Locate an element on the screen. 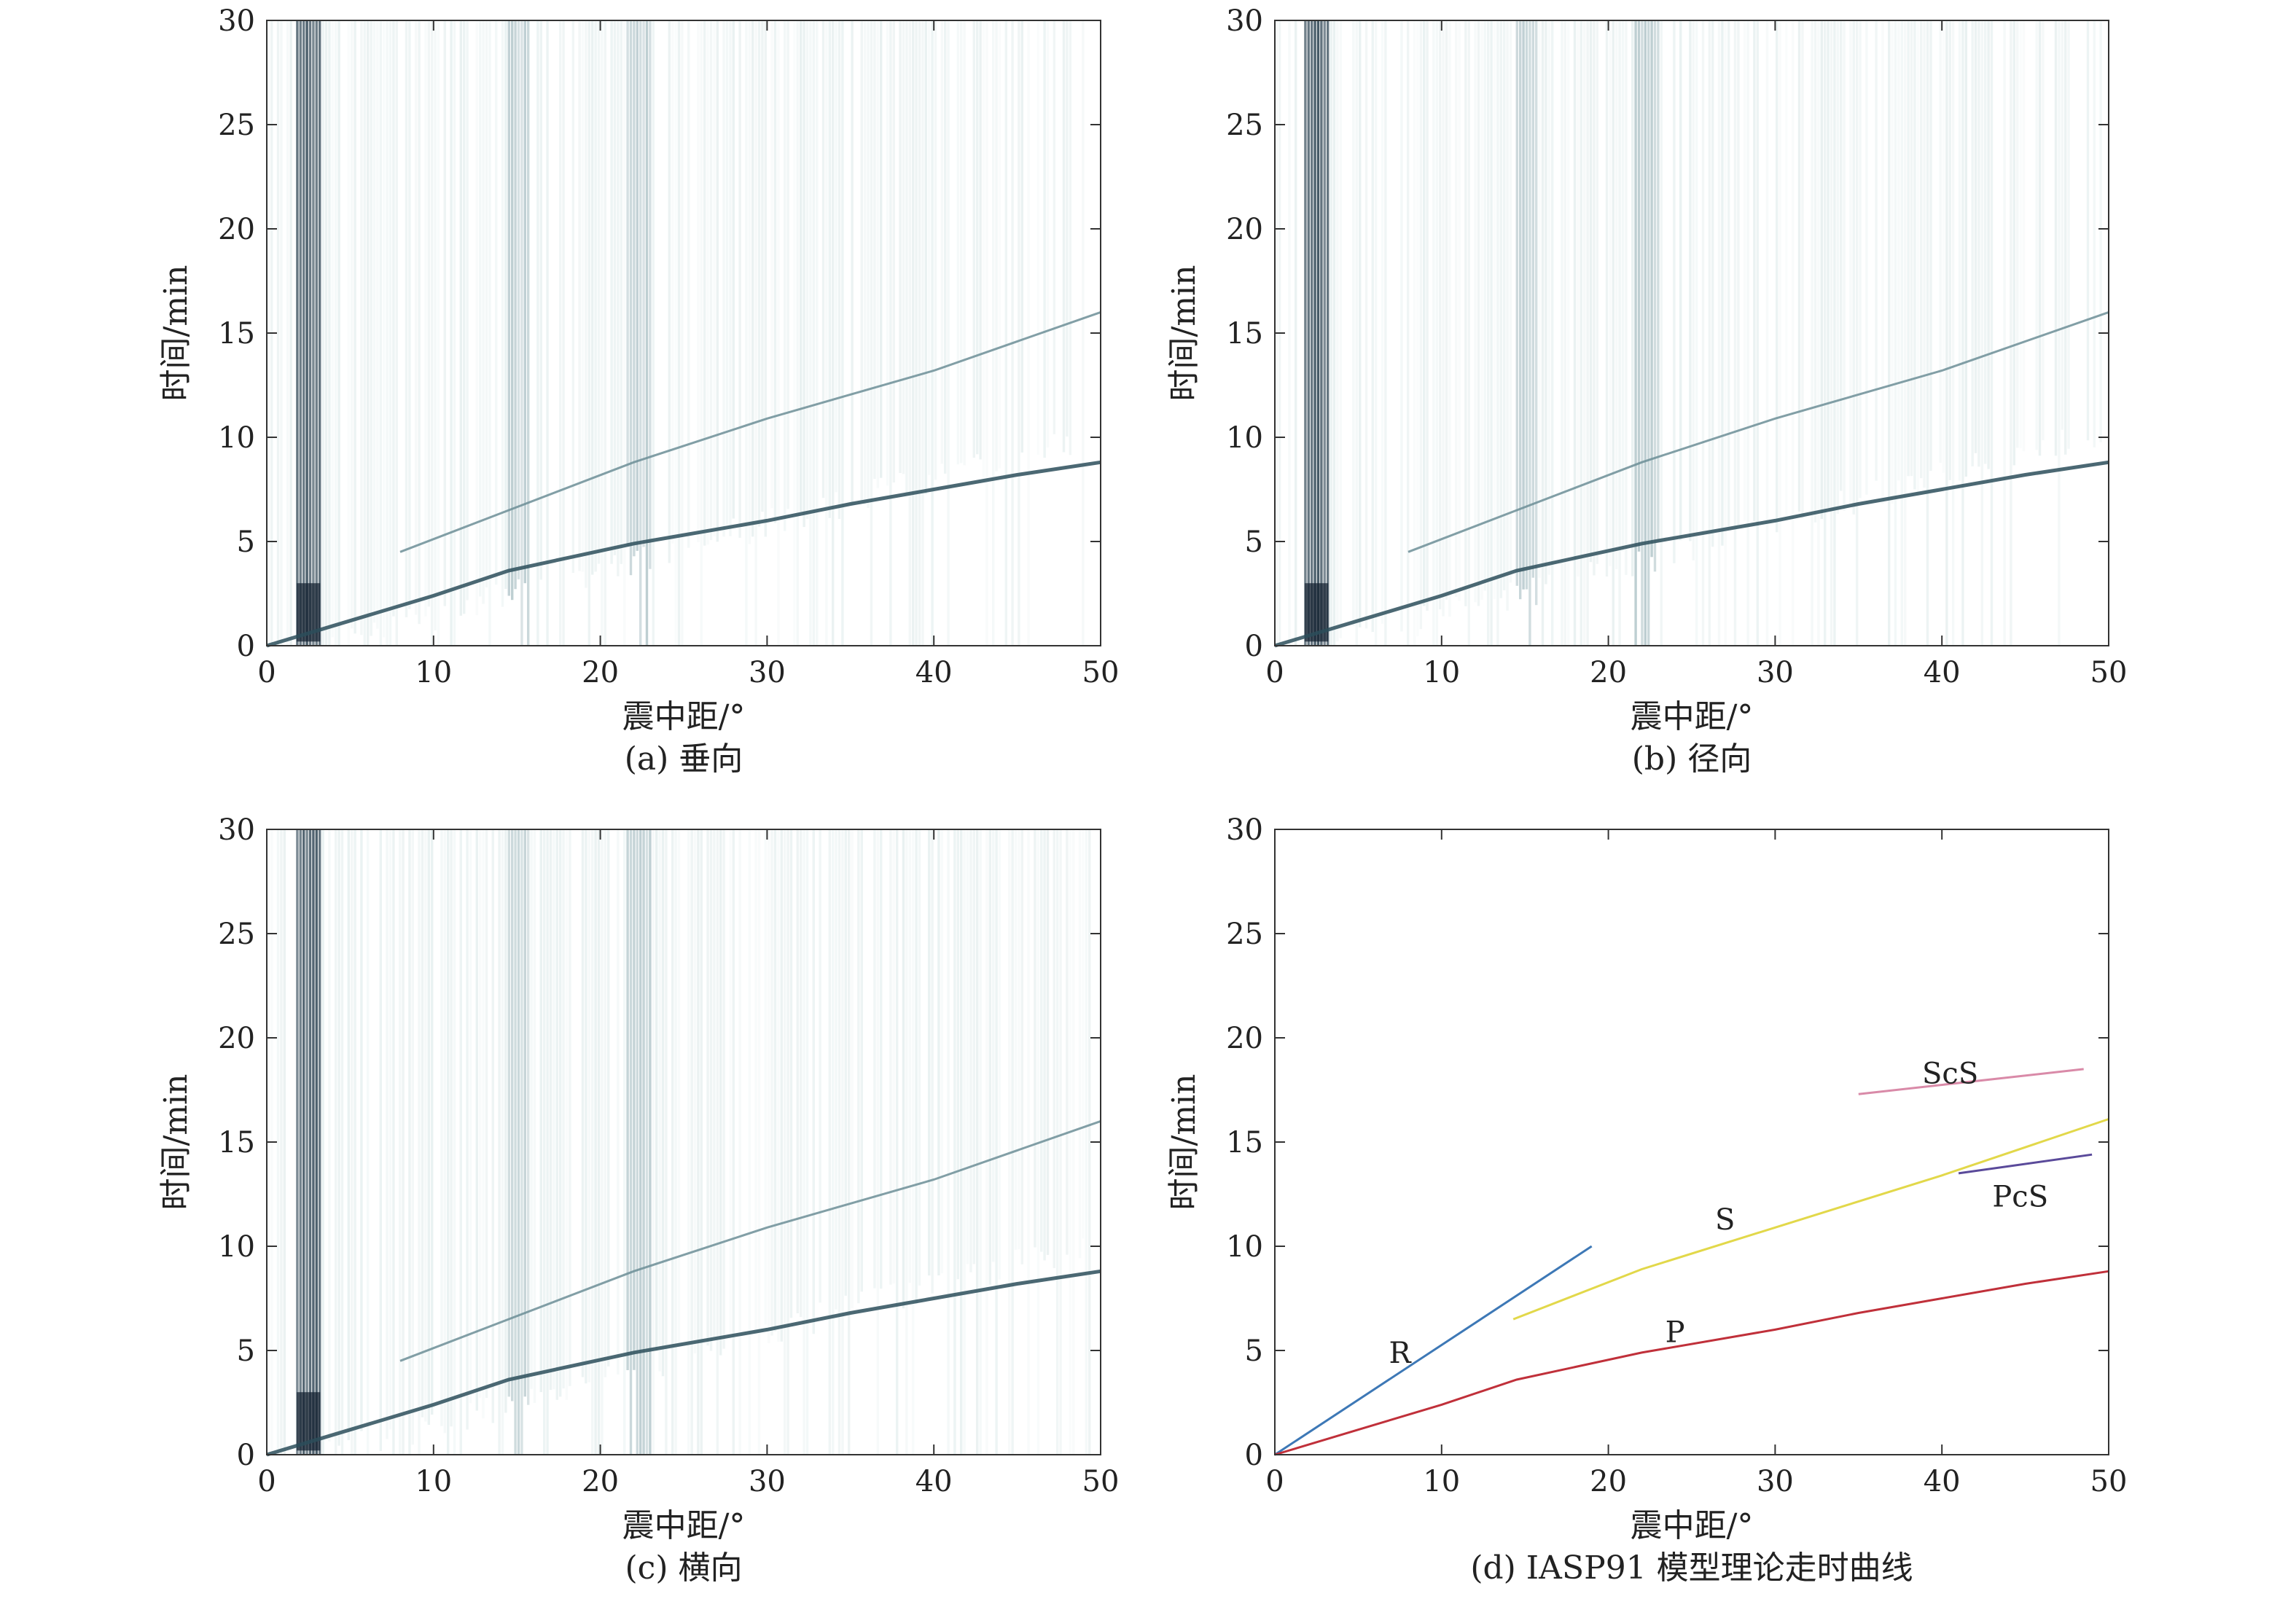  series-line-ScS is located at coordinates (1971, 1081).